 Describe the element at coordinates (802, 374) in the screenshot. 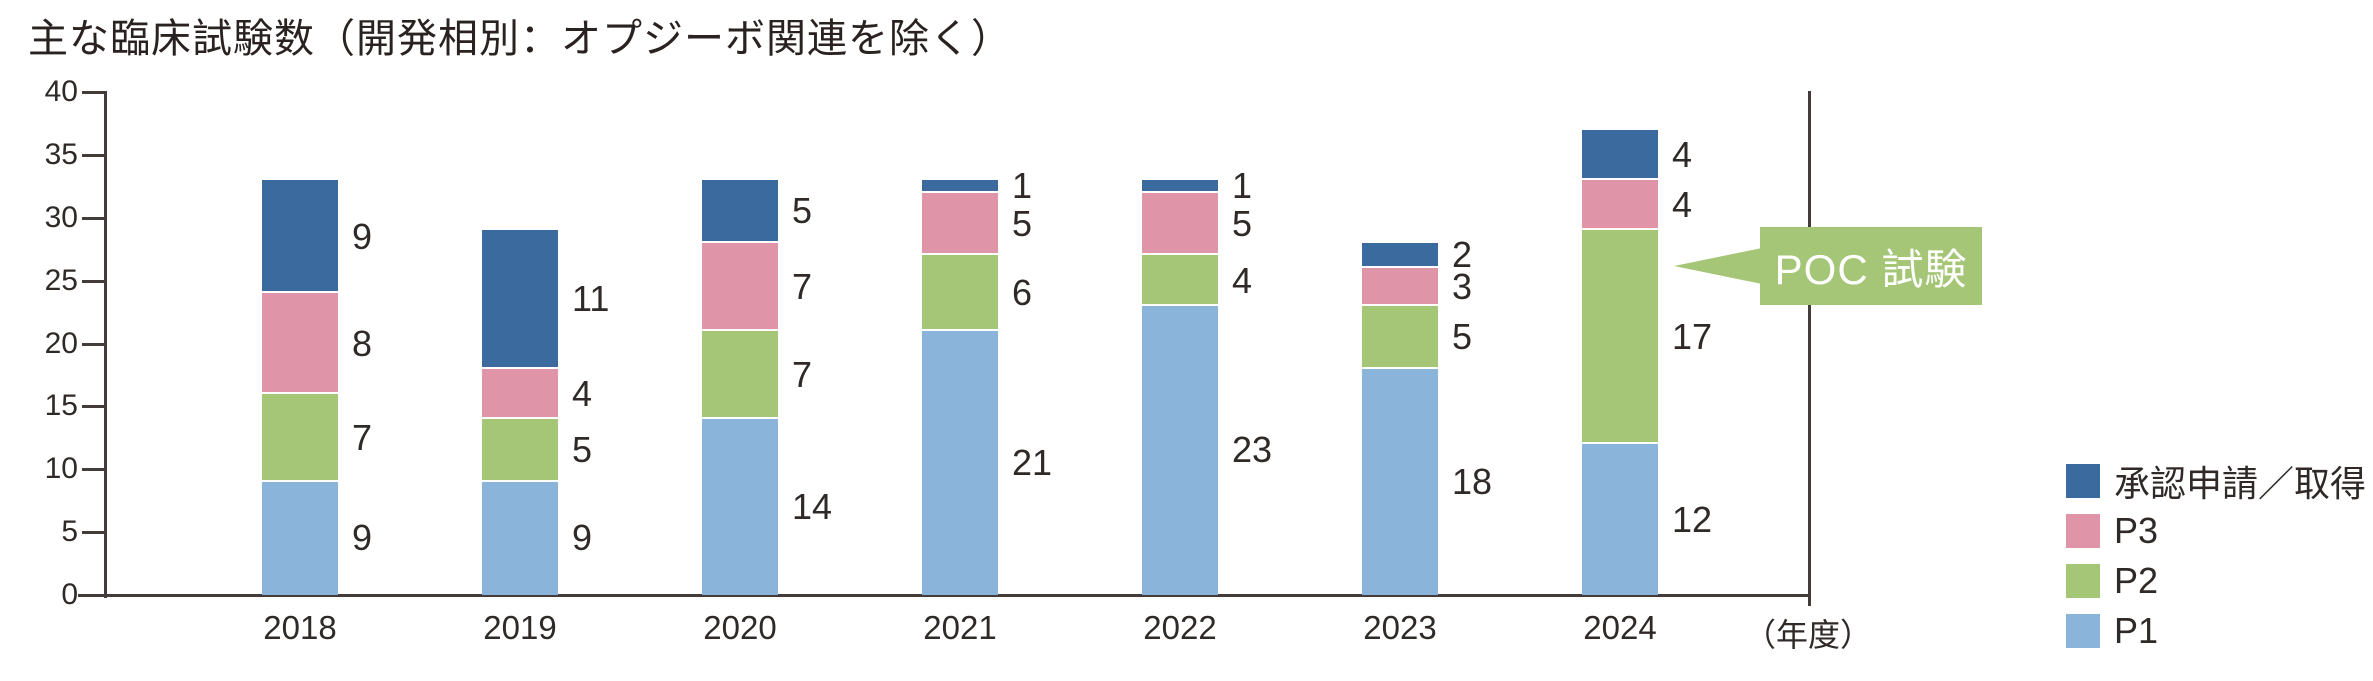

I see `segment-value-label-P2-2020: 7` at that location.